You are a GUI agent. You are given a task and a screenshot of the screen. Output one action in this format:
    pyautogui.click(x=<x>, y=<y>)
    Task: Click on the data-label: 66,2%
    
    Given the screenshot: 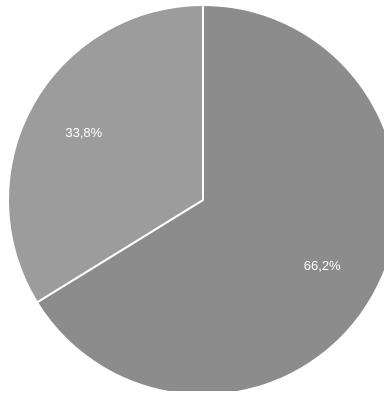 What is the action you would take?
    pyautogui.click(x=322, y=265)
    